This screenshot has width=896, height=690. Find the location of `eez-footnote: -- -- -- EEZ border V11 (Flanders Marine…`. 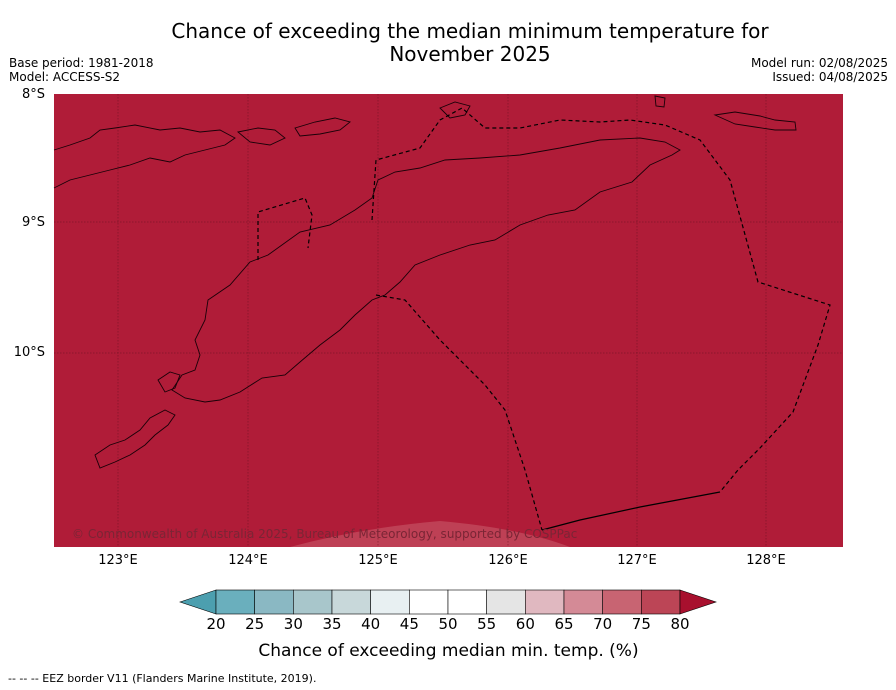

eez-footnote: -- -- -- EEZ border V11 (Flanders Marine… is located at coordinates (162, 678).